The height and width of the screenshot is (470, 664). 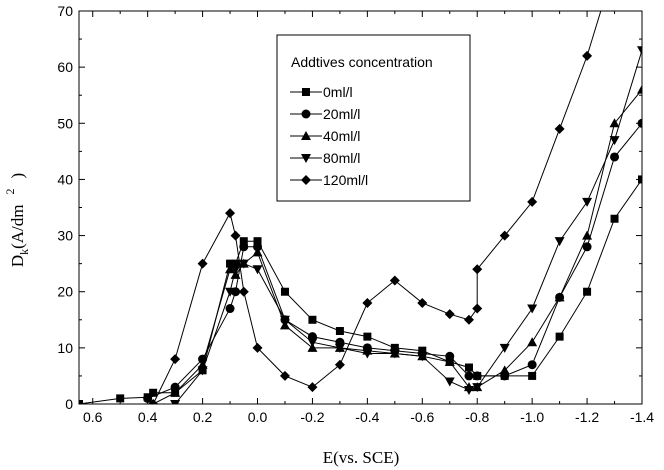 I want to click on x-tick-label: -0.6, so click(x=422, y=417).